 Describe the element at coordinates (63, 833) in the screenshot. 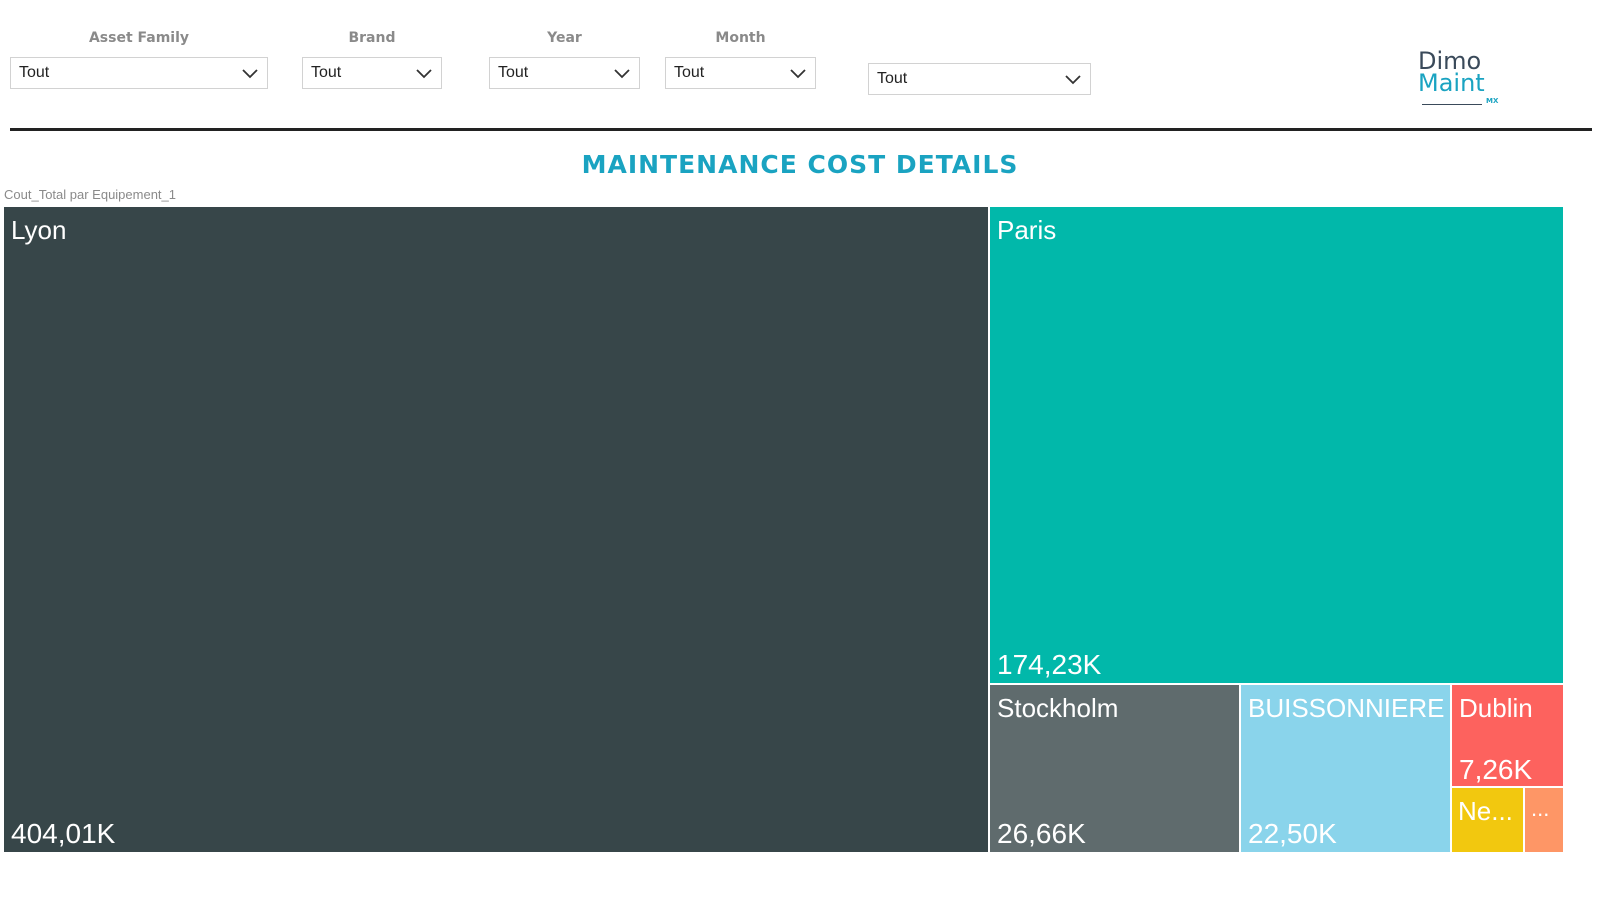

I see `tile-value: 404,01K` at that location.